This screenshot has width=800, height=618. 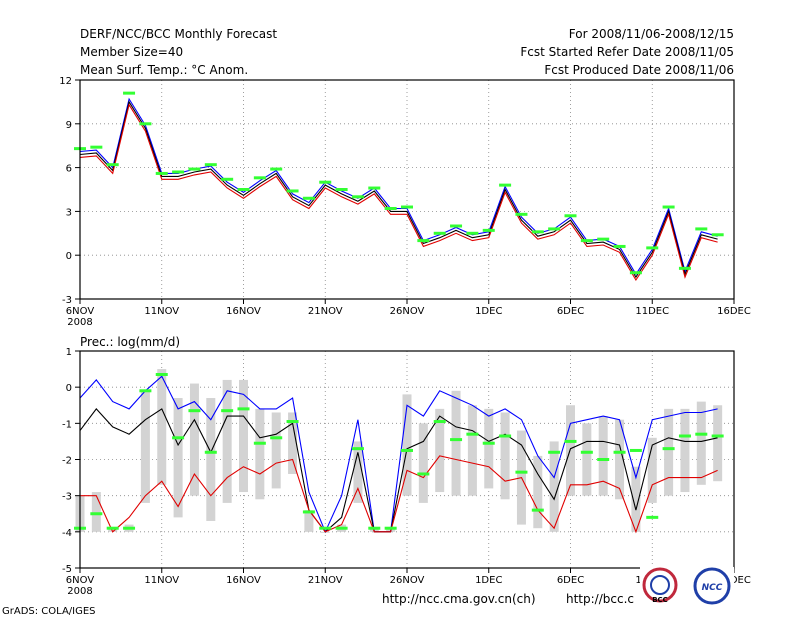 What do you see at coordinates (399, 494) in the screenshot?
I see `series-lower-line` at bounding box center [399, 494].